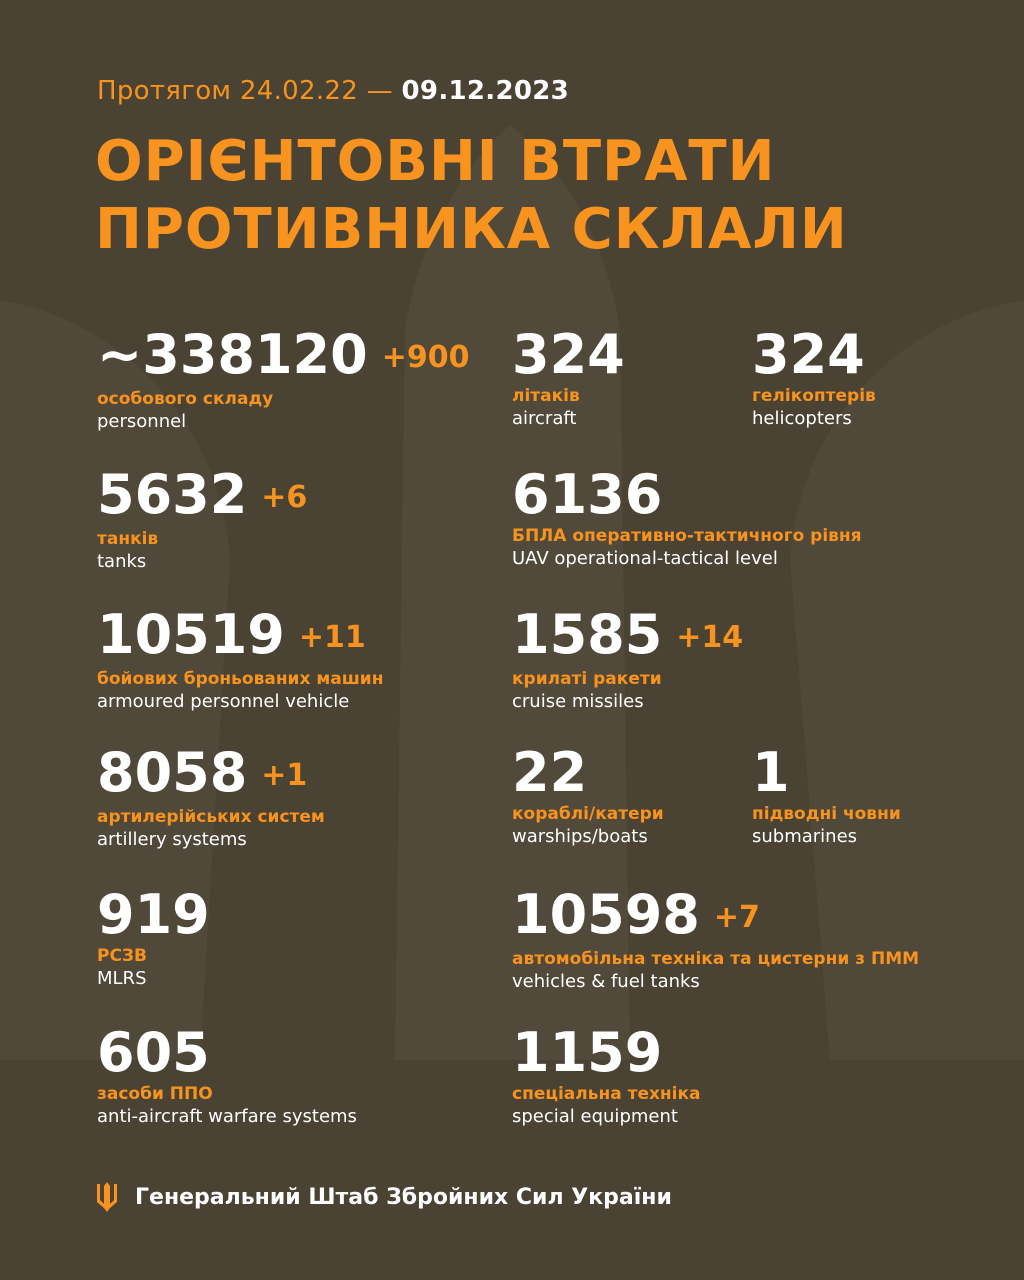 The image size is (1024, 1280). I want to click on stat-label-ua: кораблі/катери, so click(588, 814).